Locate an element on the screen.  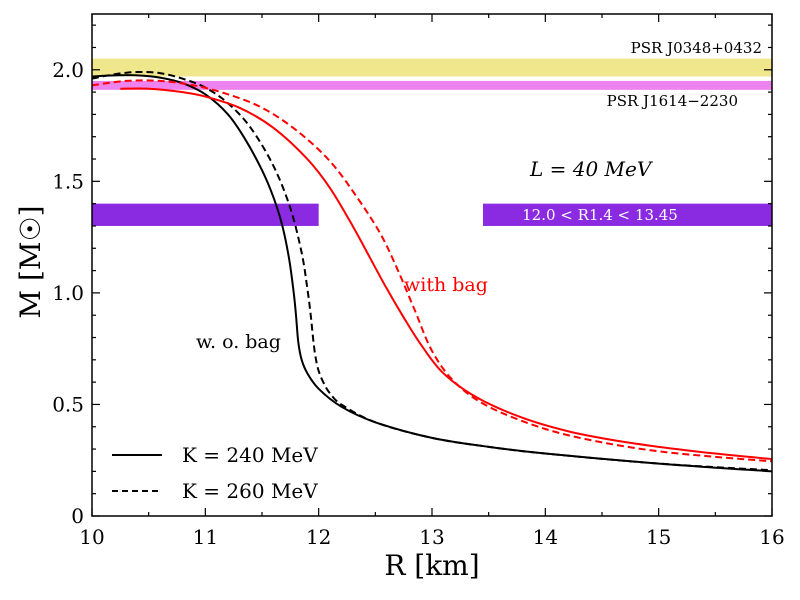
x-tick-label: 16 is located at coordinates (771, 537).